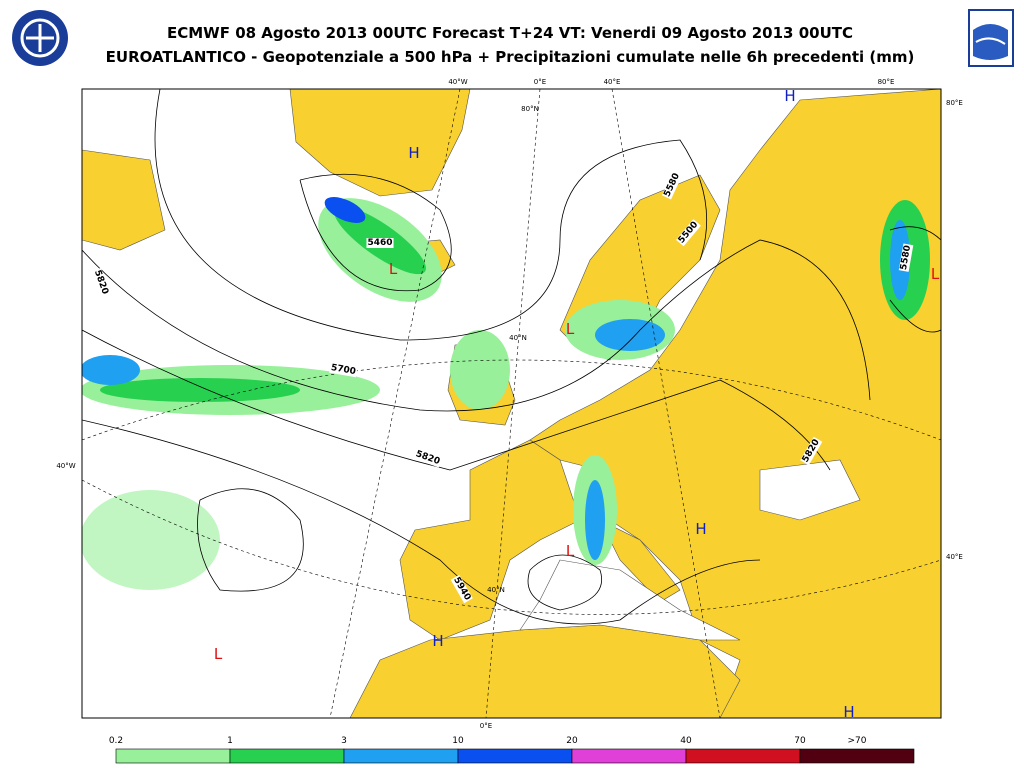 The height and width of the screenshot is (768, 1024). Describe the element at coordinates (572, 741) in the screenshot. I see `legend-label: 20` at that location.